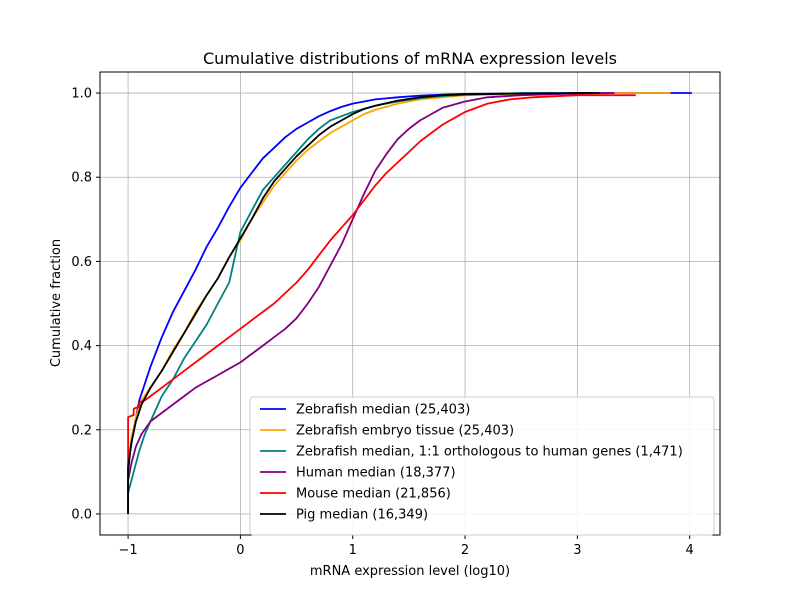  I want to click on x-tick-label: 0, so click(240, 550).